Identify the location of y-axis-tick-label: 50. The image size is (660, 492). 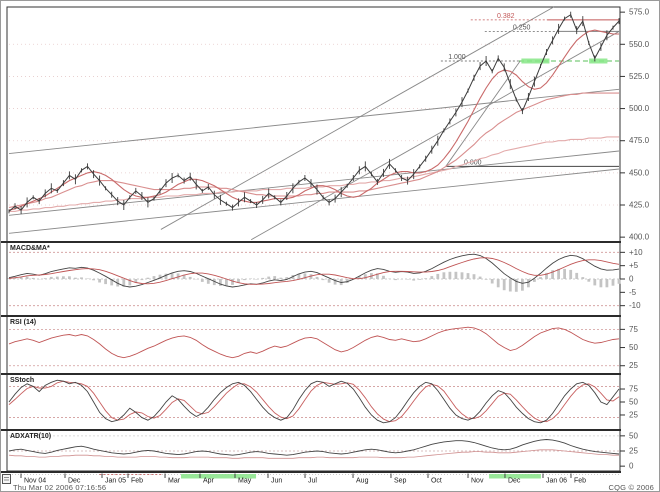
(633, 347).